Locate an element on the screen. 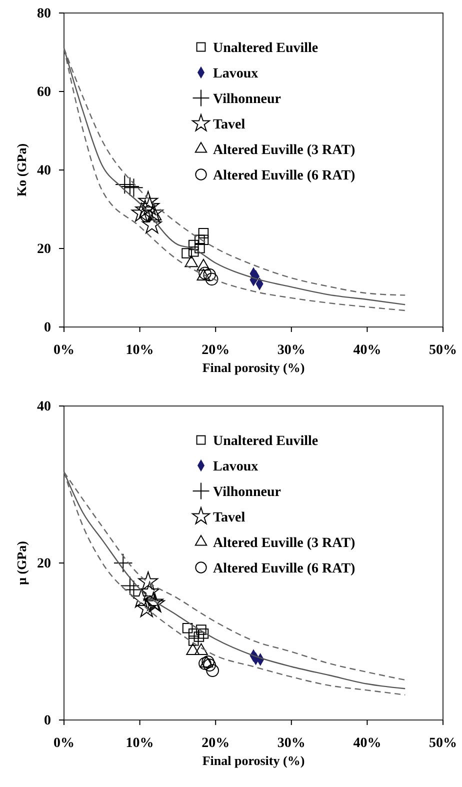  y-axis-title: μ (GPa) is located at coordinates (21, 563).